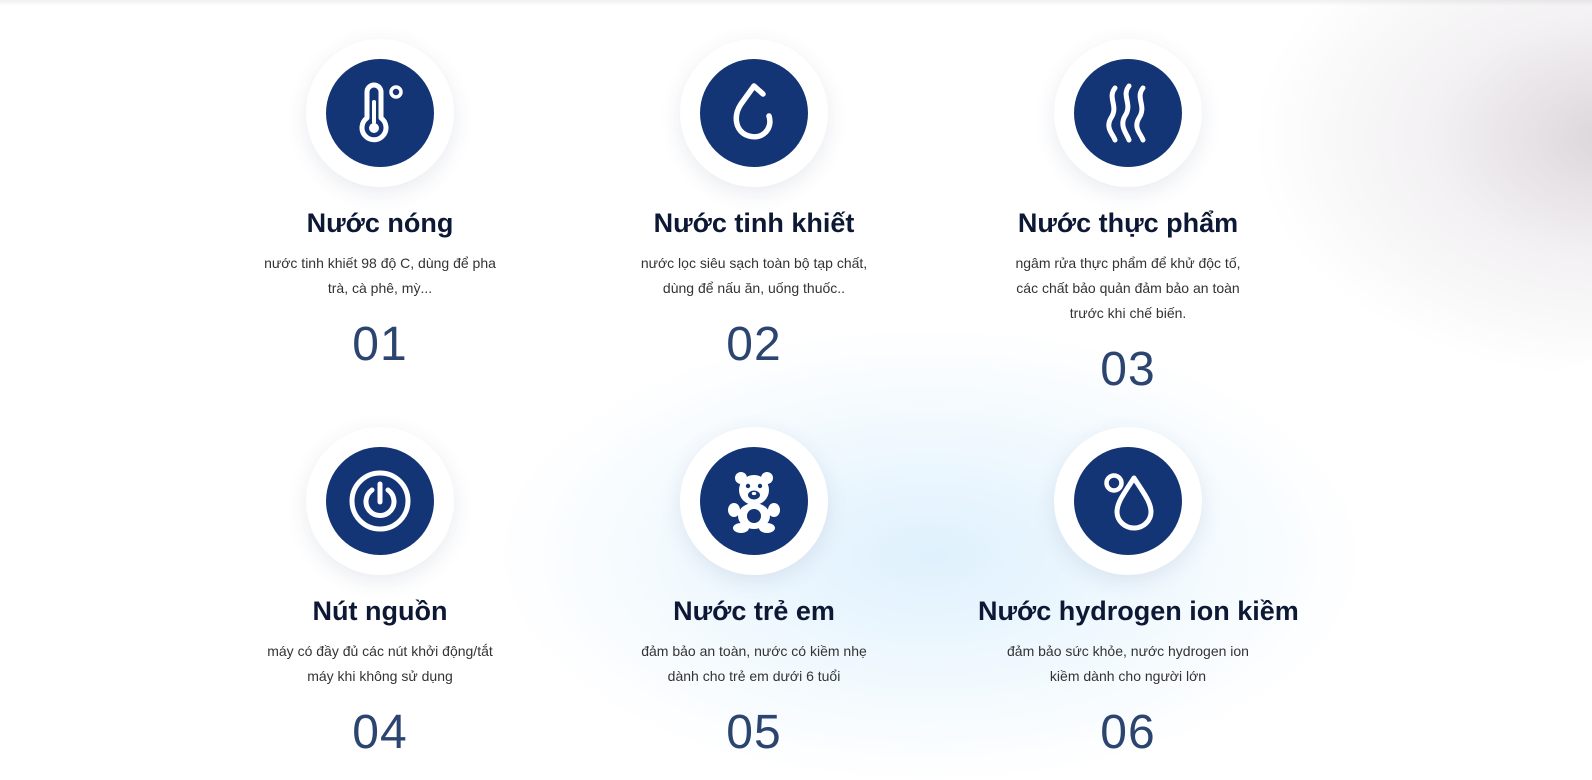 The width and height of the screenshot is (1592, 780). I want to click on power-icon, so click(380, 501).